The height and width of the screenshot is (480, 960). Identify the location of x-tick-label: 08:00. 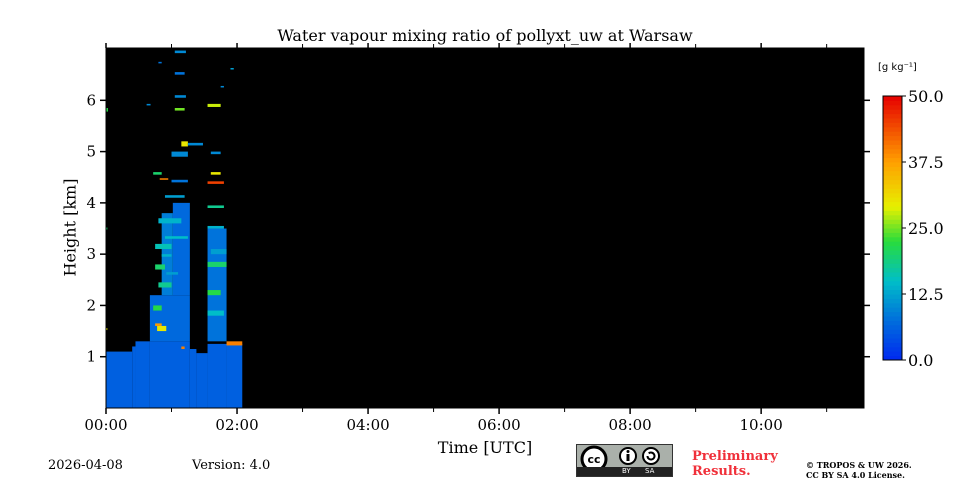
(629, 425).